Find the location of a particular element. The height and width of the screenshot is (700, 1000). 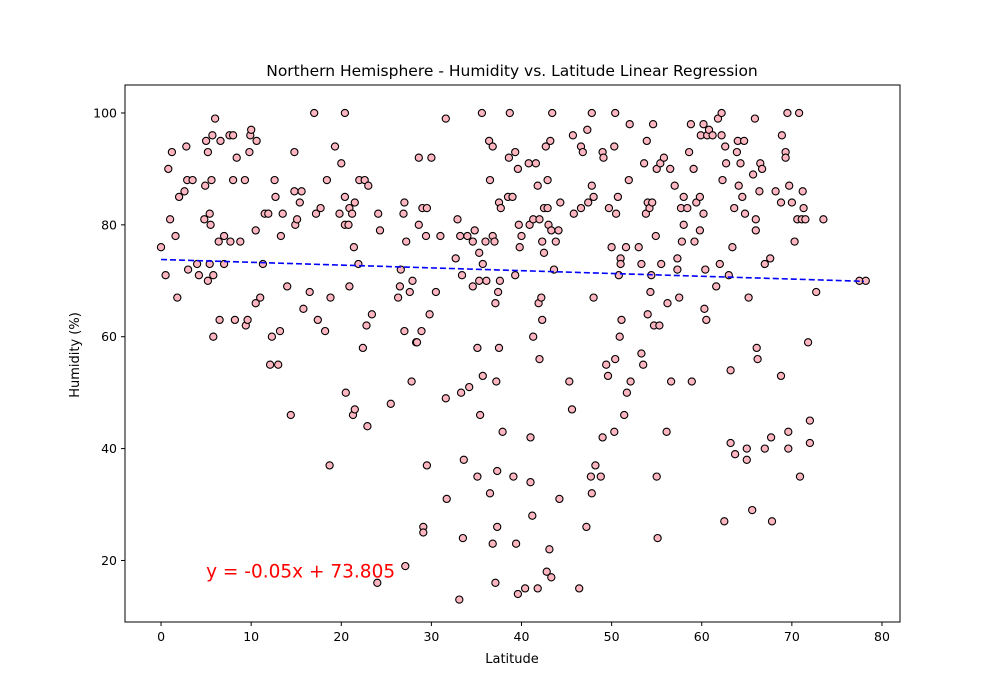

x-tick-label: 0 is located at coordinates (161, 636).